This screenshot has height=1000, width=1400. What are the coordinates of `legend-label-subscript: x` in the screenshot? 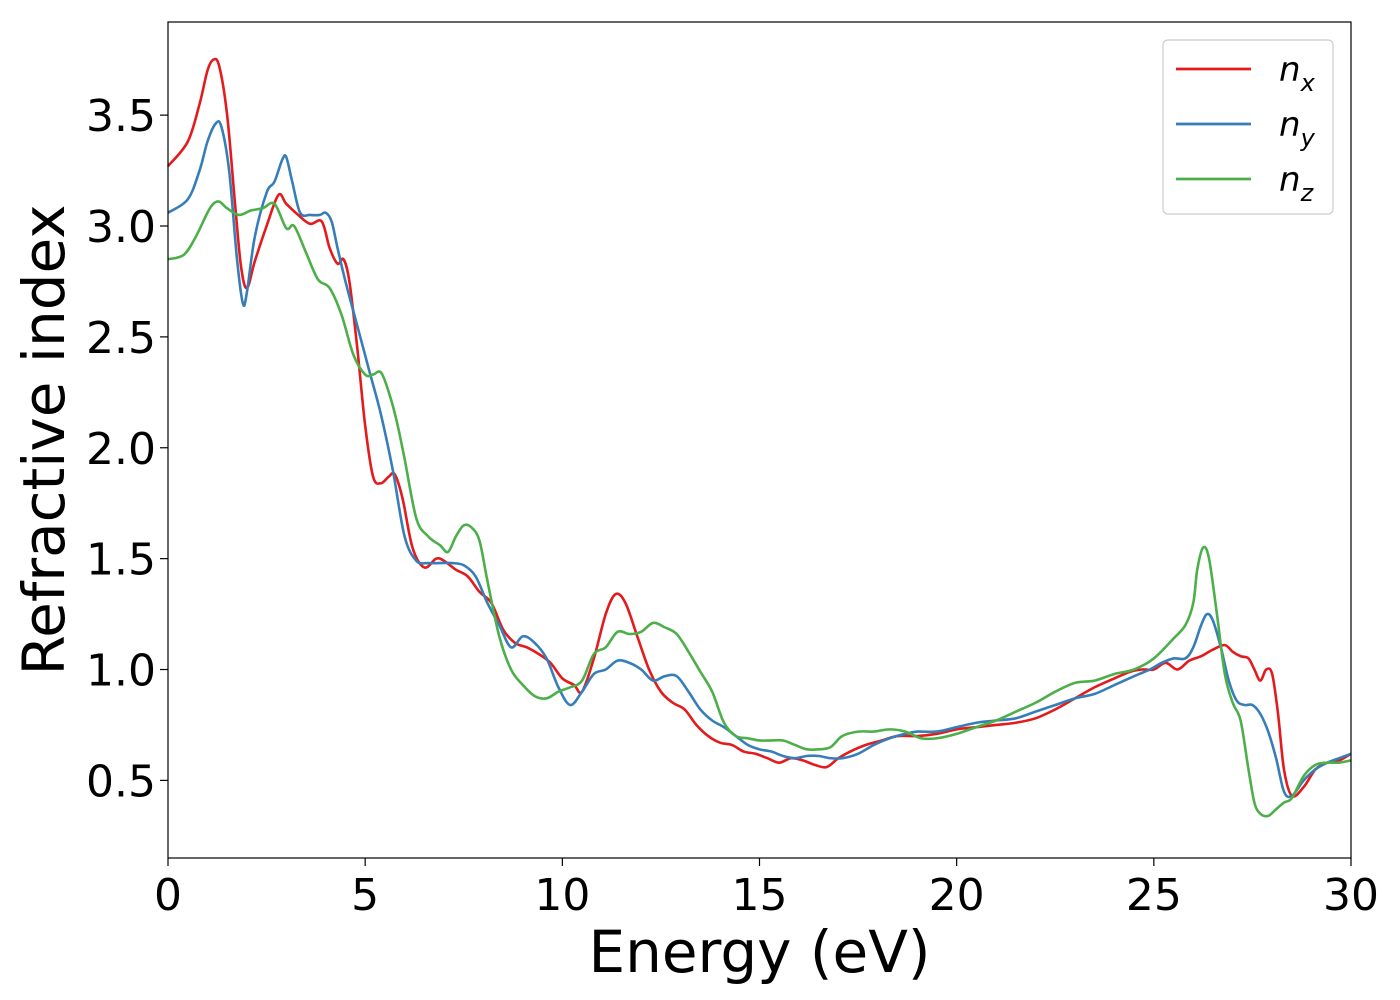 It's located at (1308, 83).